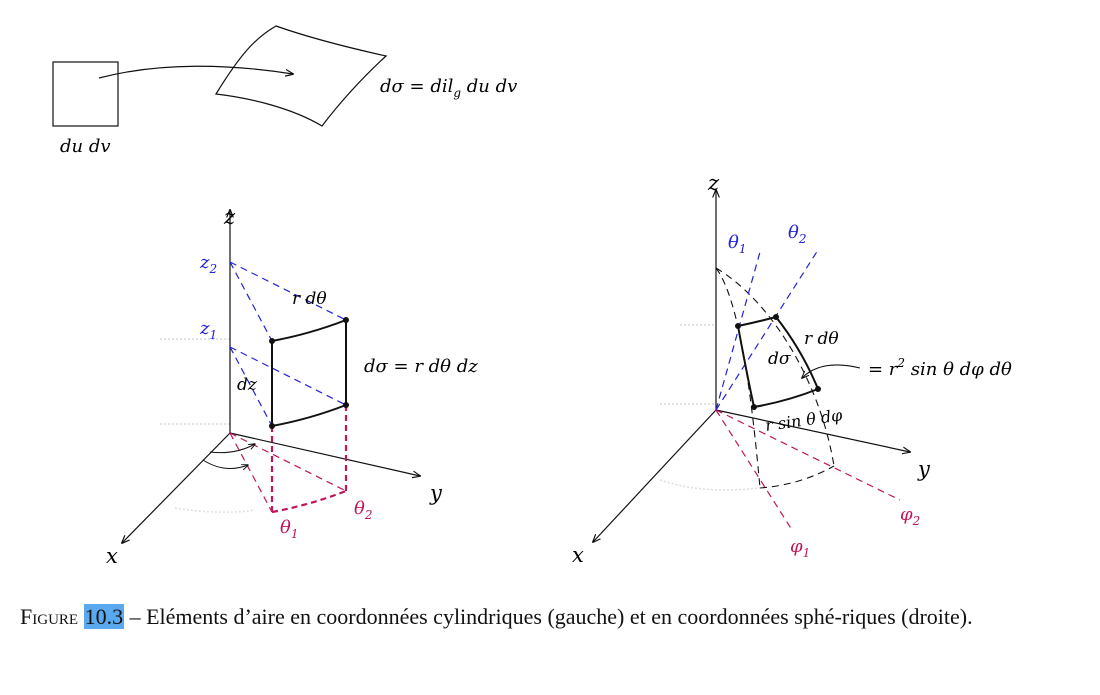  I want to click on z1-line-front, so click(251, 386).